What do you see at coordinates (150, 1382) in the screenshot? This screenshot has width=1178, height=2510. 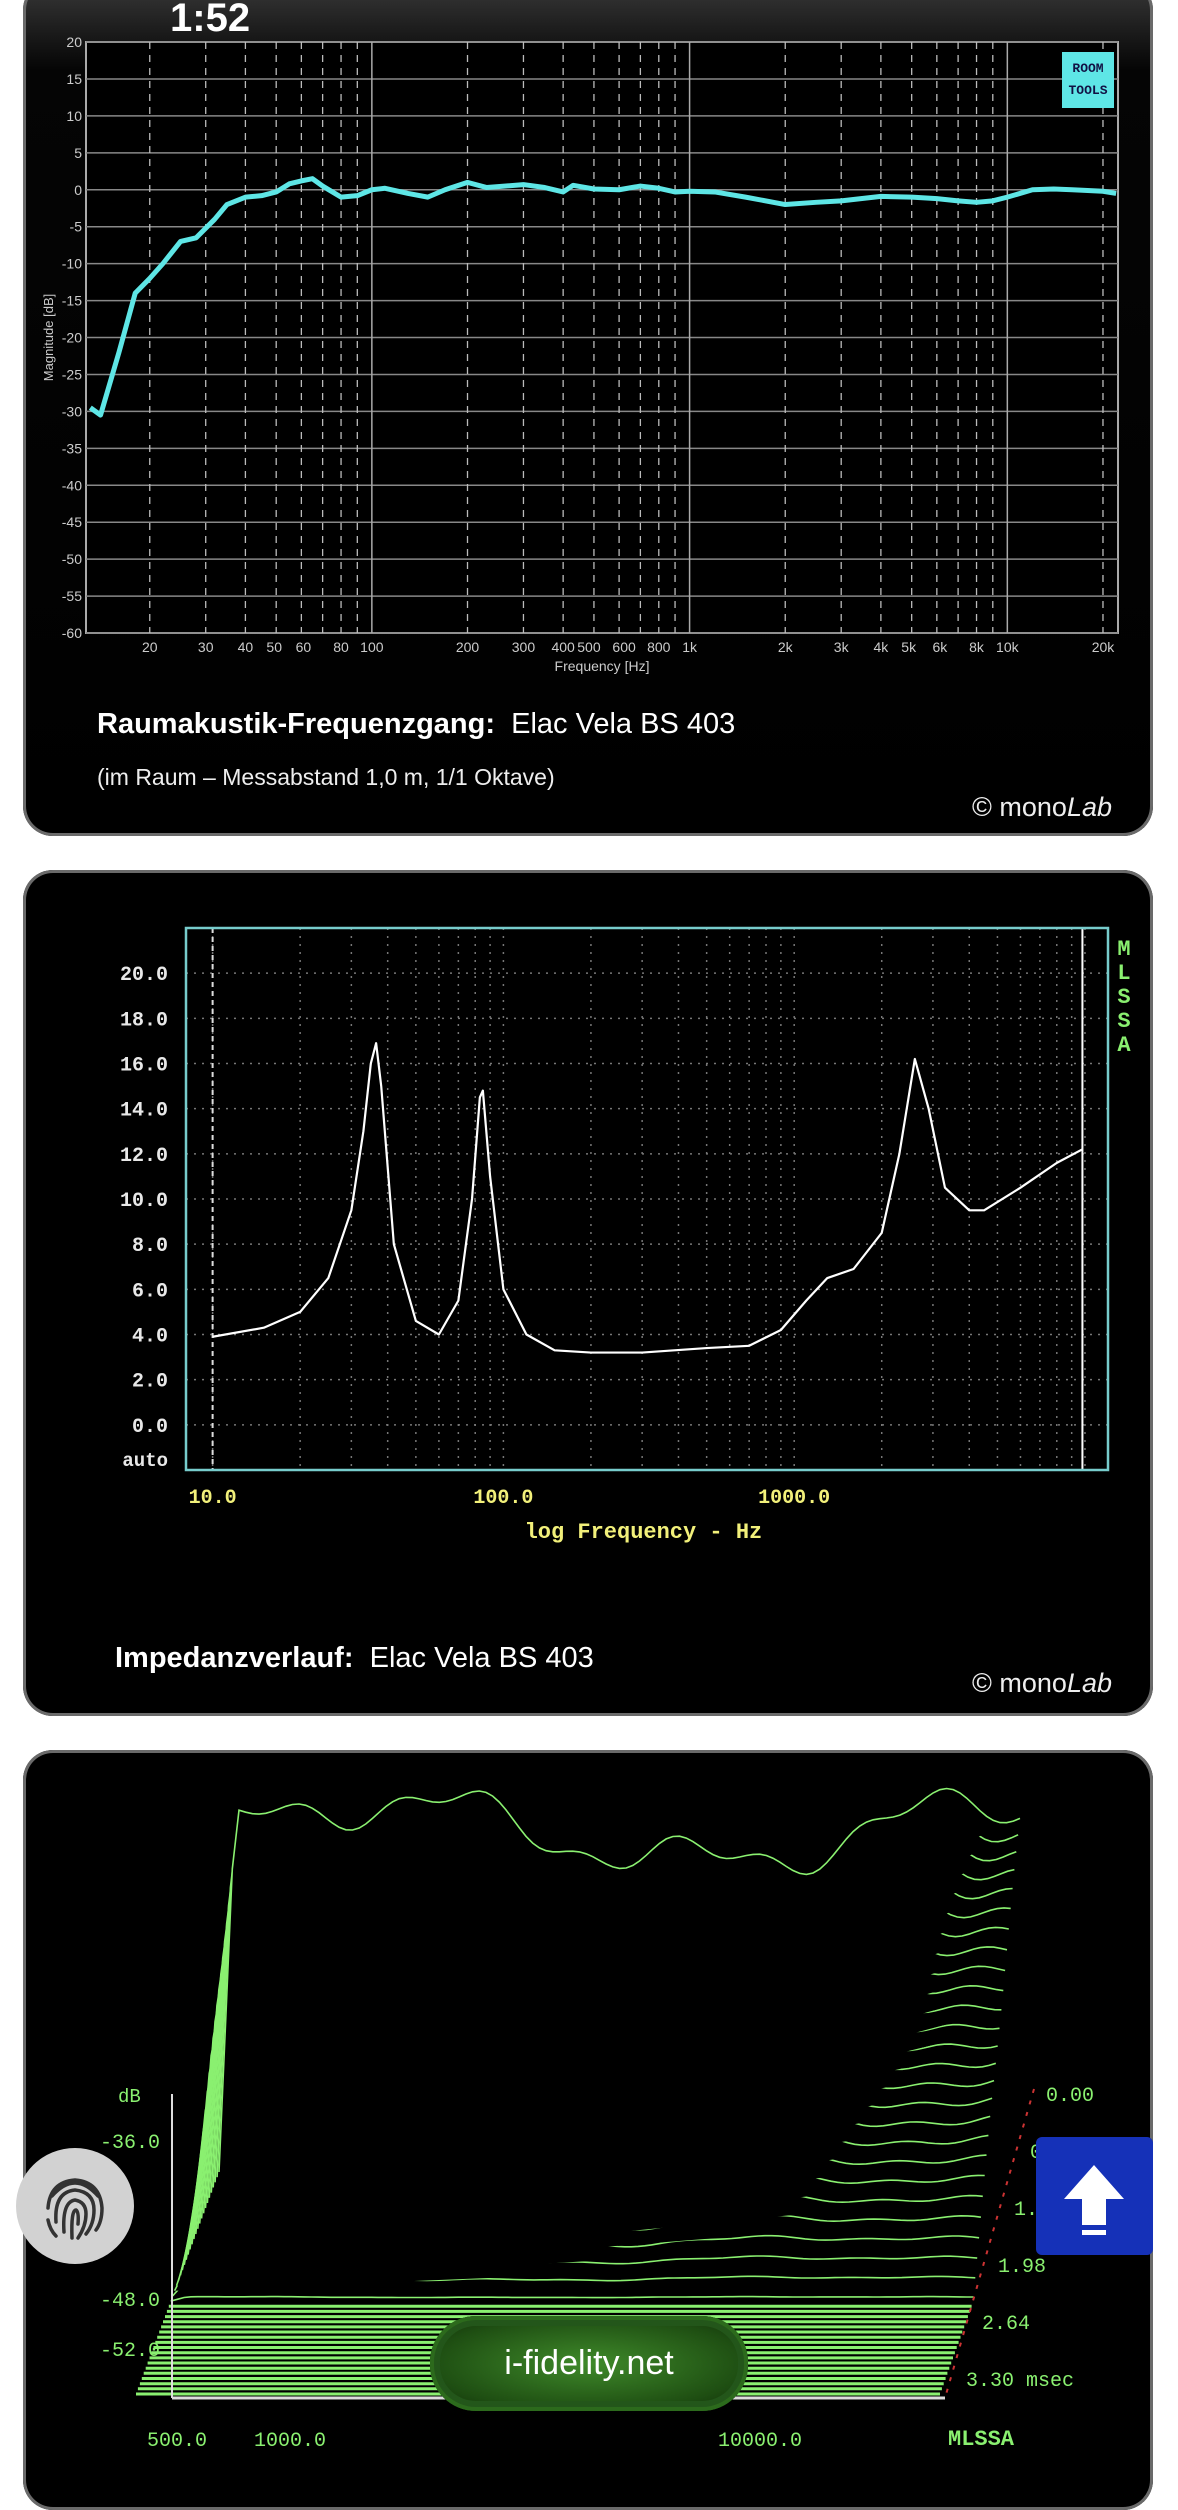 I see `y-tick-label: 2.0` at bounding box center [150, 1382].